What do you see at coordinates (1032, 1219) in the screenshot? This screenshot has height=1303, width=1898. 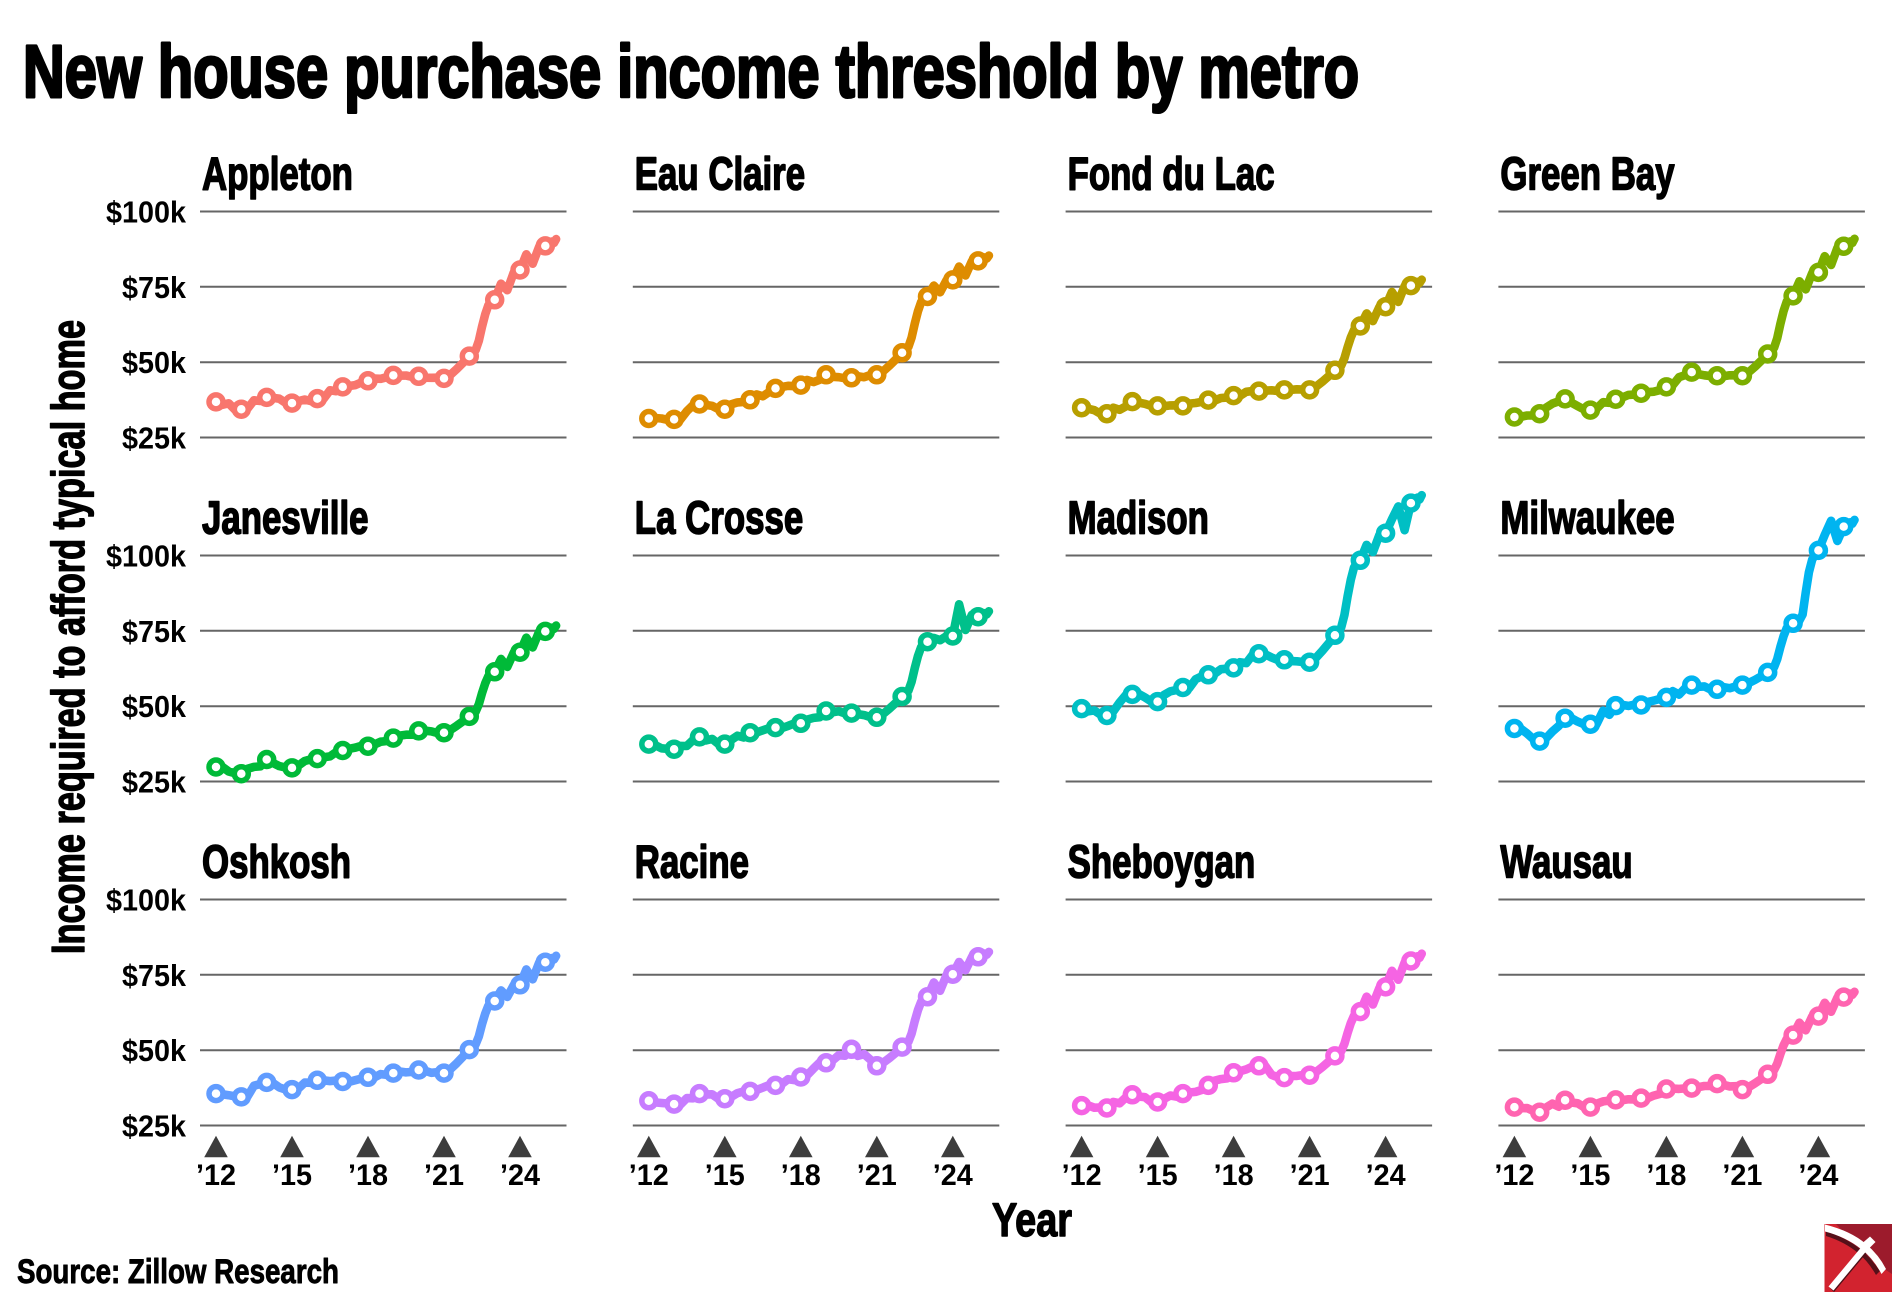 I see `svg-text: Year` at bounding box center [1032, 1219].